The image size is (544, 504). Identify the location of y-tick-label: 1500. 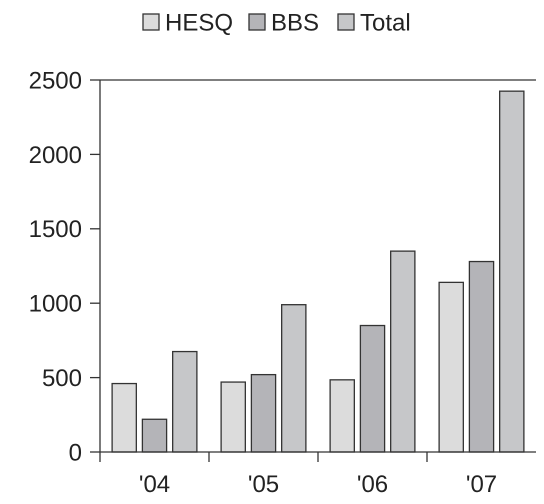
(55, 230).